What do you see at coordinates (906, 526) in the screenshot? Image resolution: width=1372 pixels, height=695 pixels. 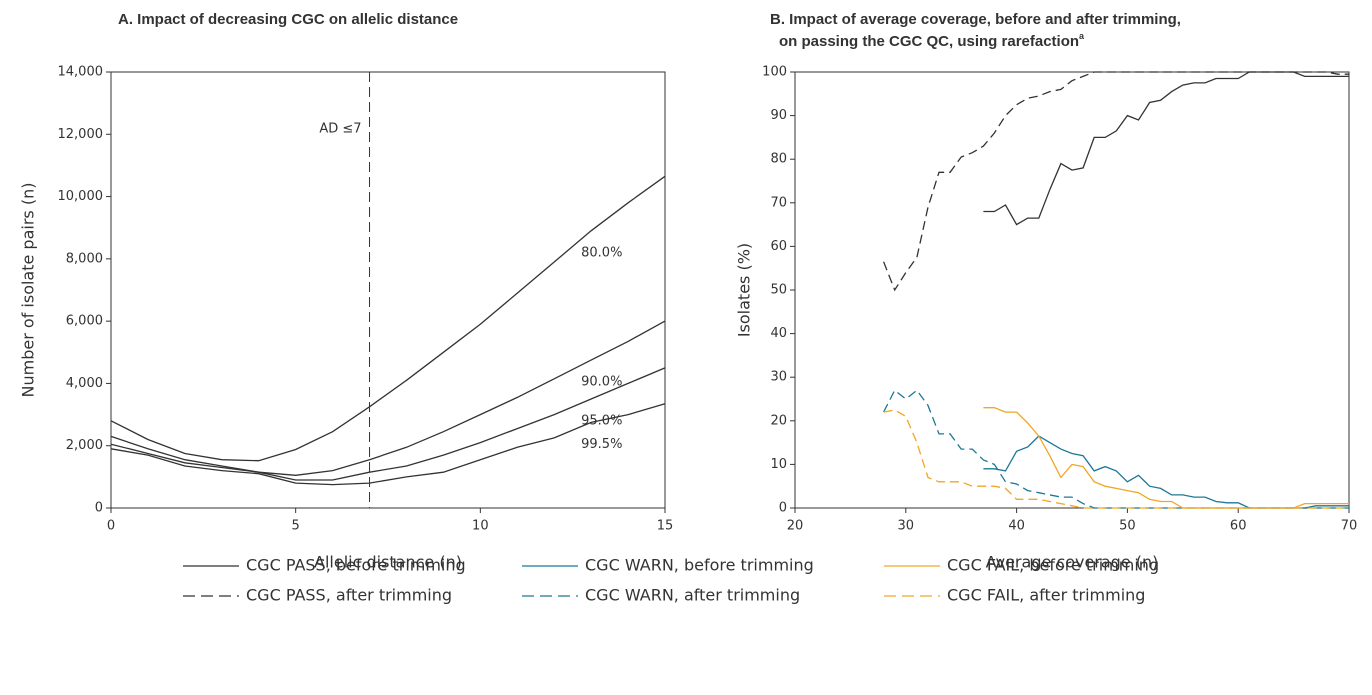 I see `x-tick-label: 30` at bounding box center [906, 526].